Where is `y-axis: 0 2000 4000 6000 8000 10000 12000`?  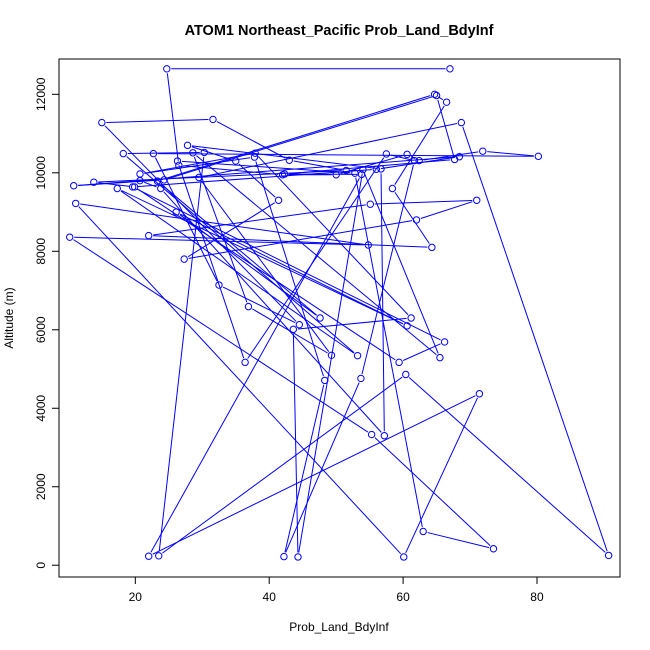 y-axis: 0 2000 4000 6000 8000 10000 12000 is located at coordinates (47, 323).